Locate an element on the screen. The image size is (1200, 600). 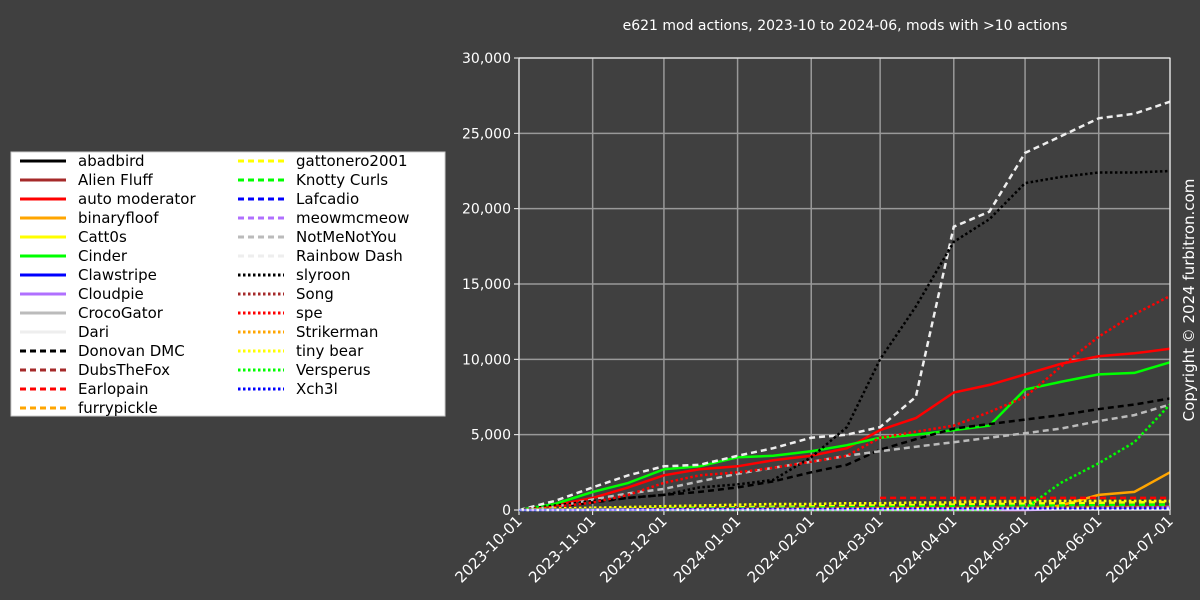
legend-label: Clawstripe is located at coordinates (117, 275).